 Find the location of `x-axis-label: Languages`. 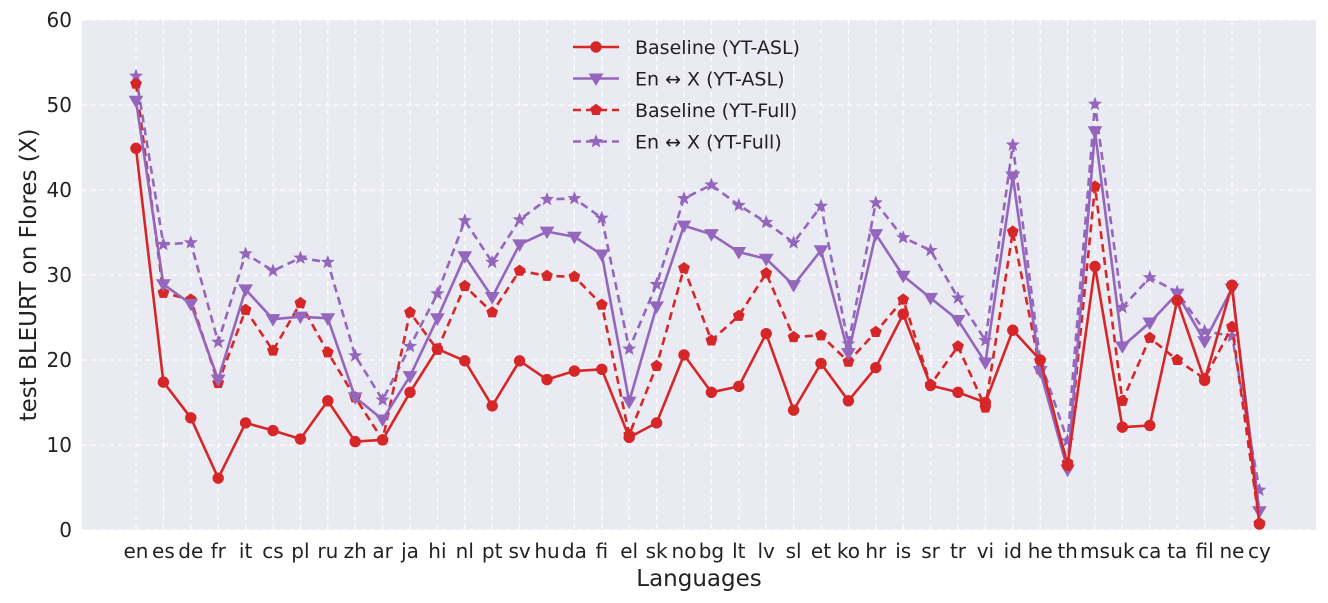

x-axis-label: Languages is located at coordinates (699, 579).